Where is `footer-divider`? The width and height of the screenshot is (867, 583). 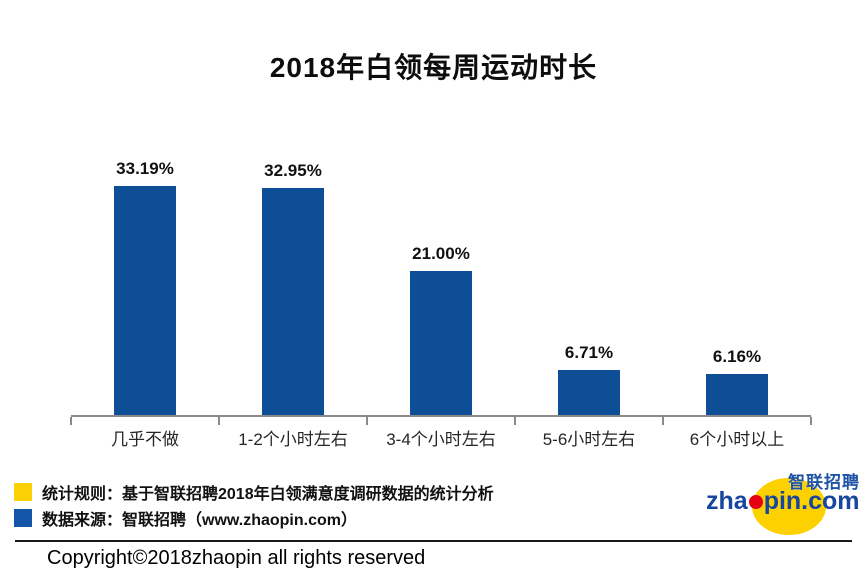 footer-divider is located at coordinates (433, 541).